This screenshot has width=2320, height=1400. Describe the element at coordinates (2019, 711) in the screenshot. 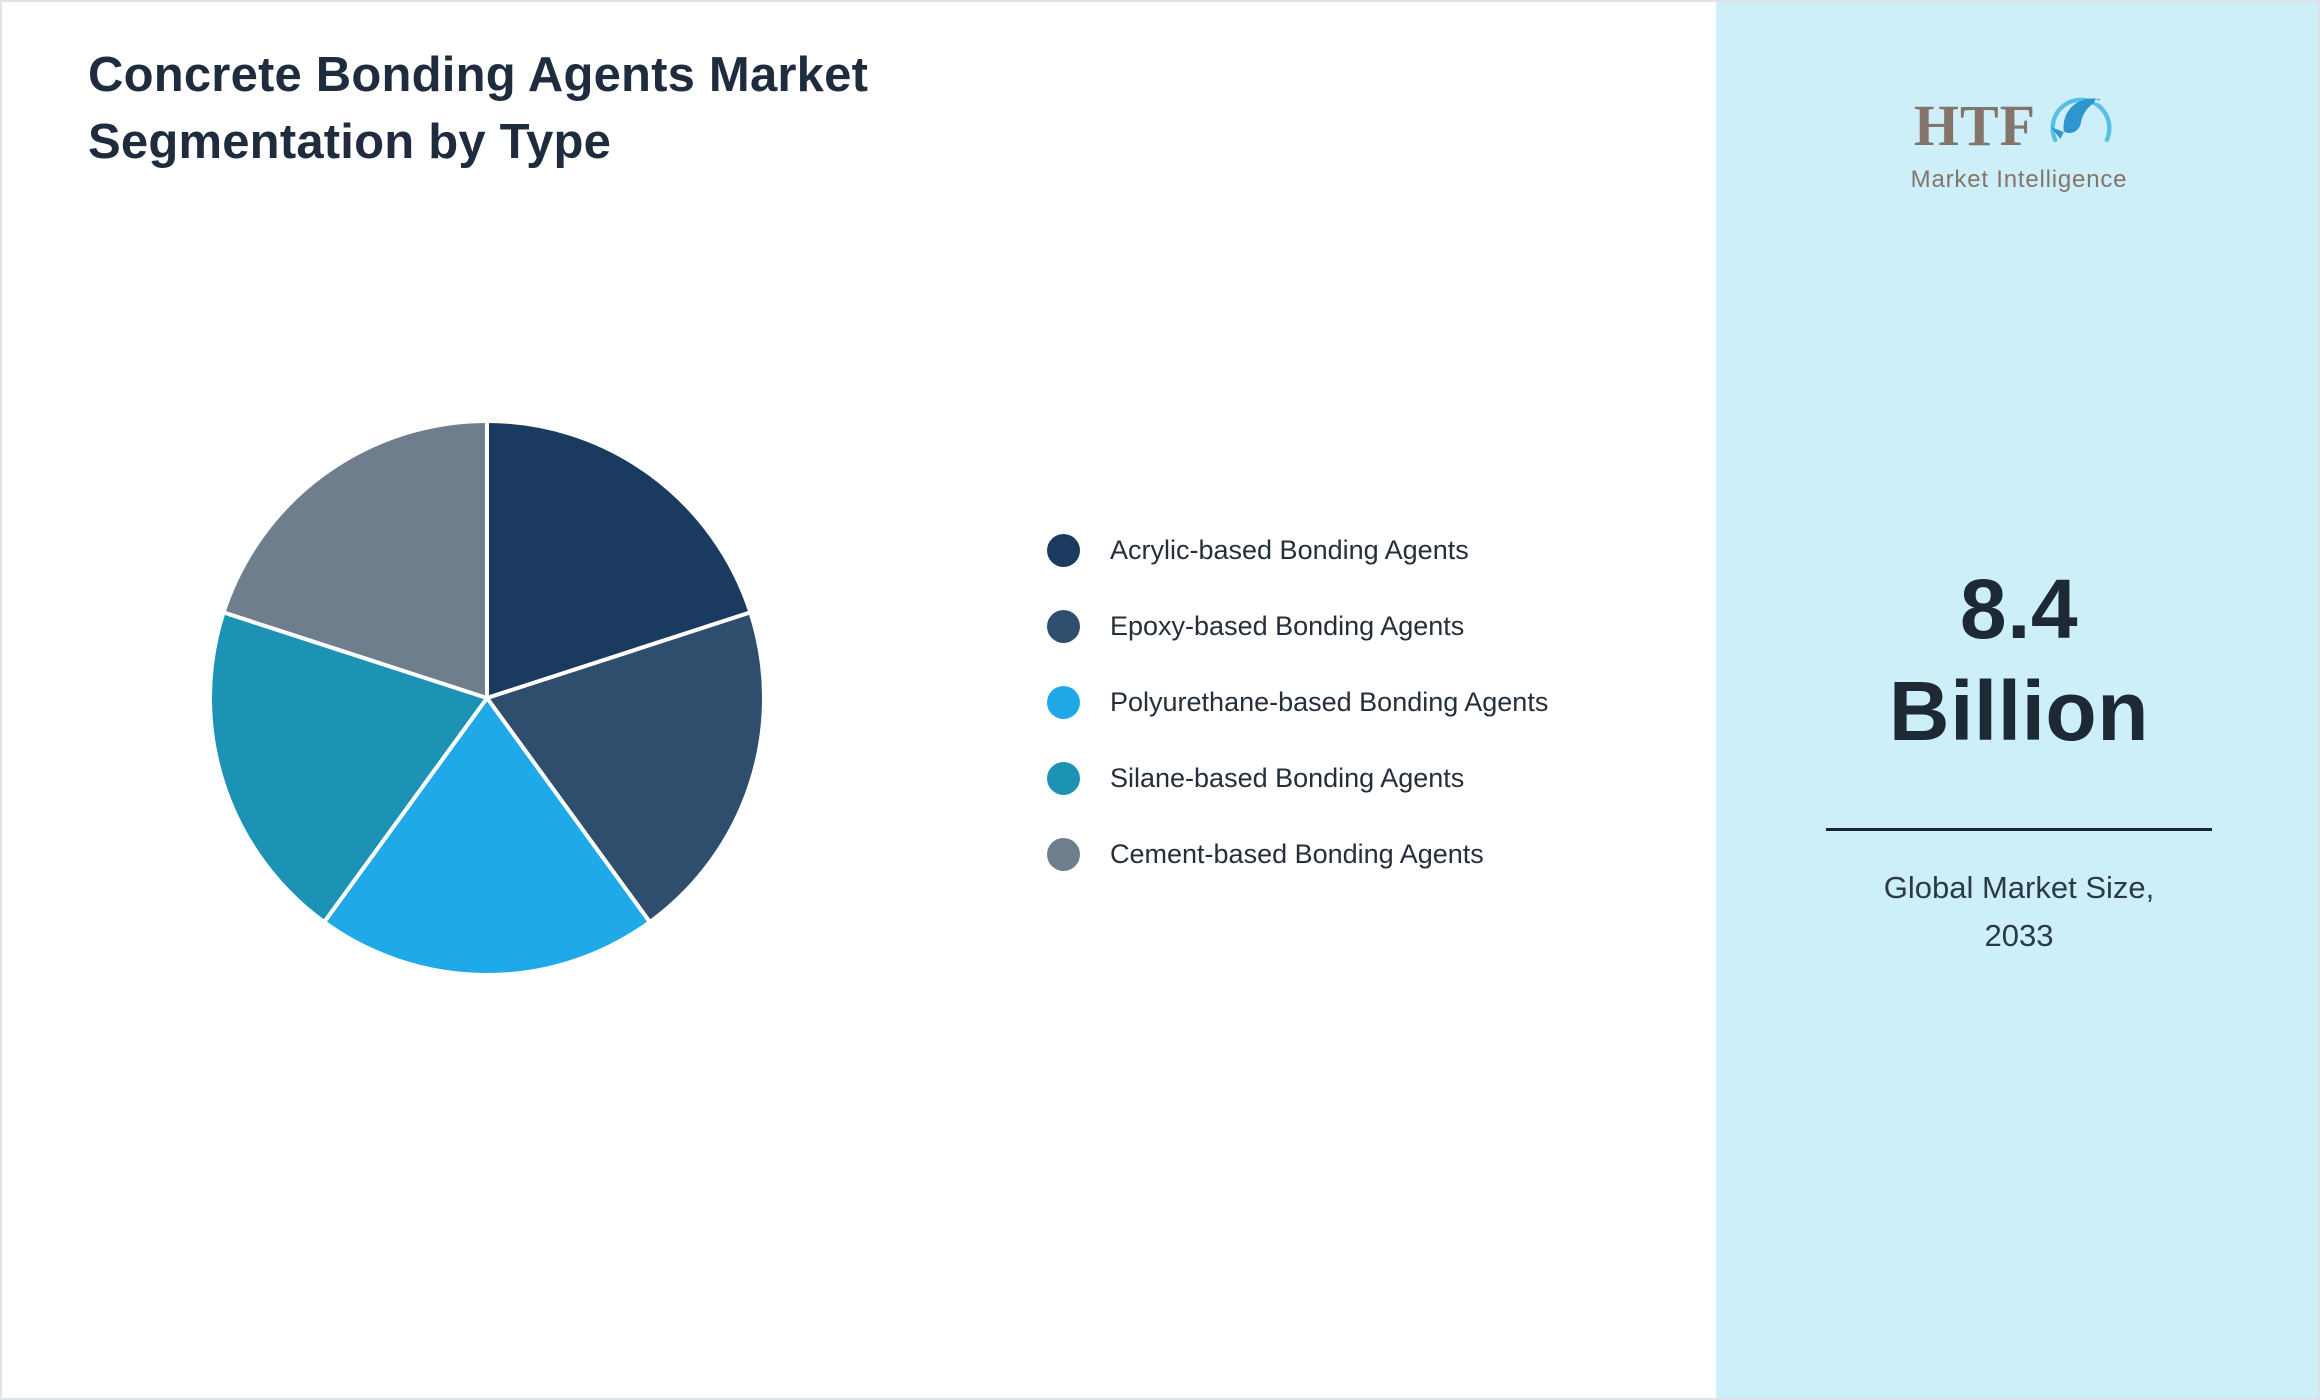

I see `market-size-unit: Billion` at that location.